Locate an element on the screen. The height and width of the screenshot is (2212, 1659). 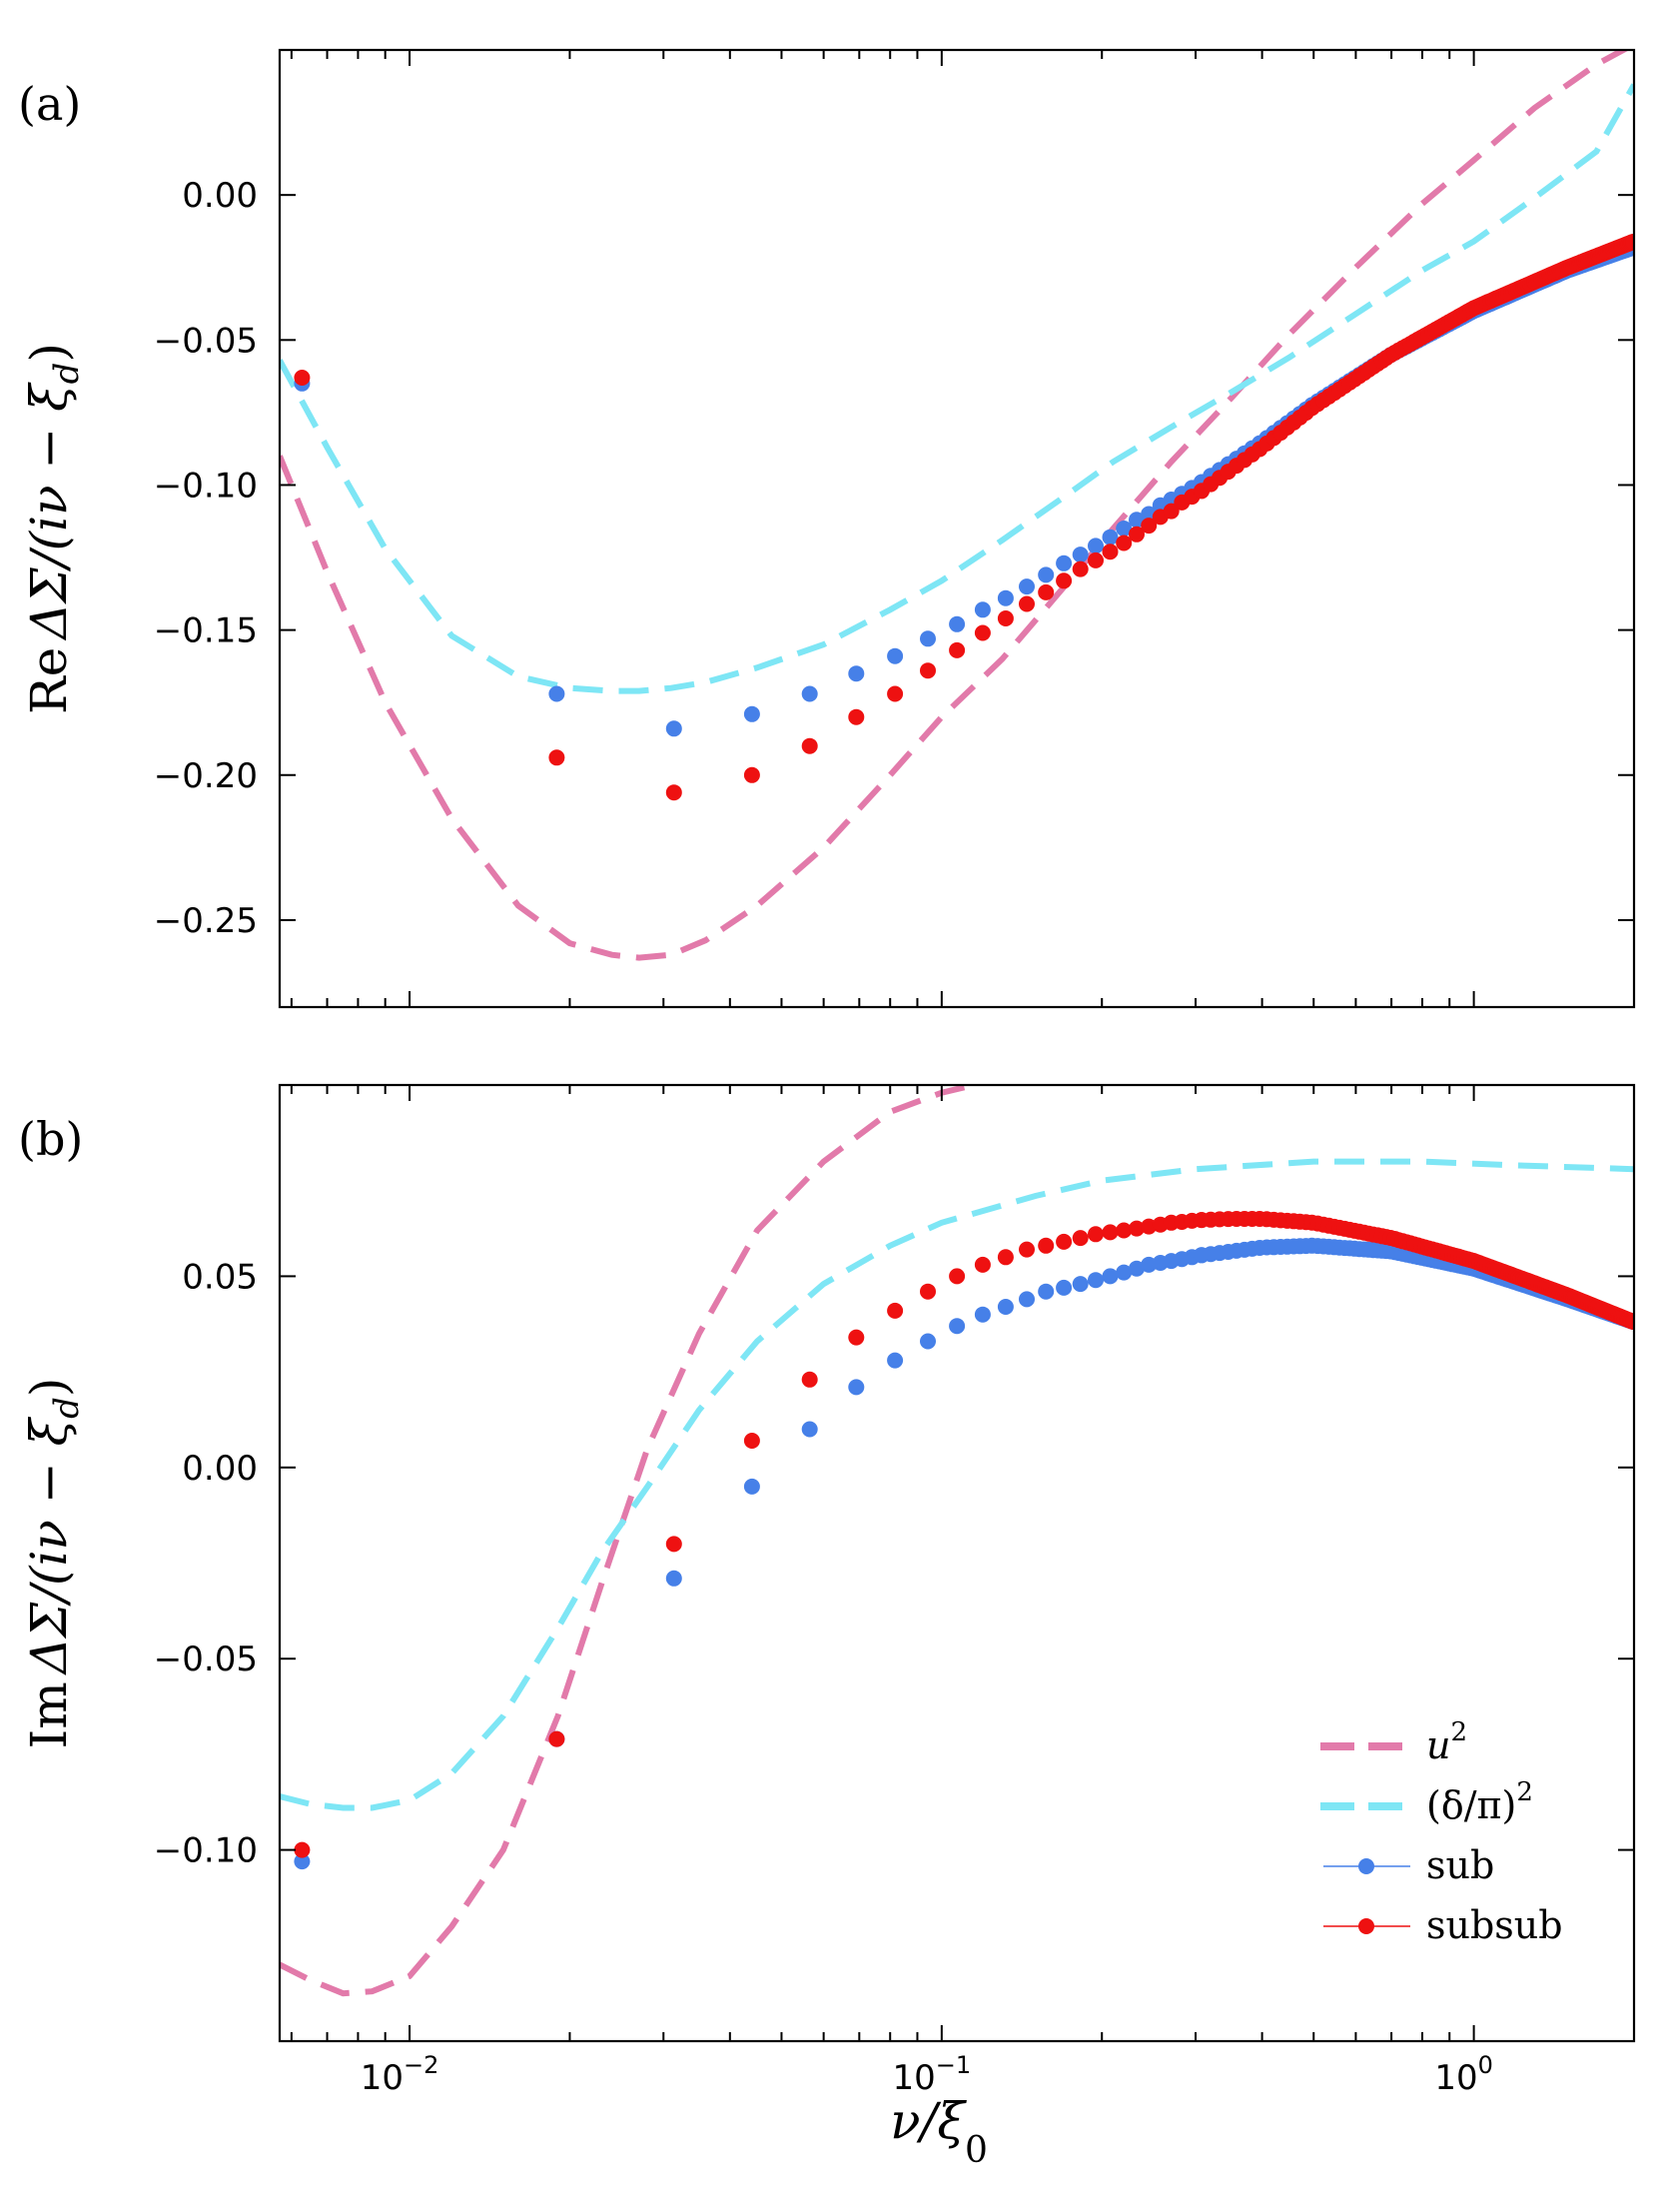
y-tick-label: −0.15 is located at coordinates (206, 631).